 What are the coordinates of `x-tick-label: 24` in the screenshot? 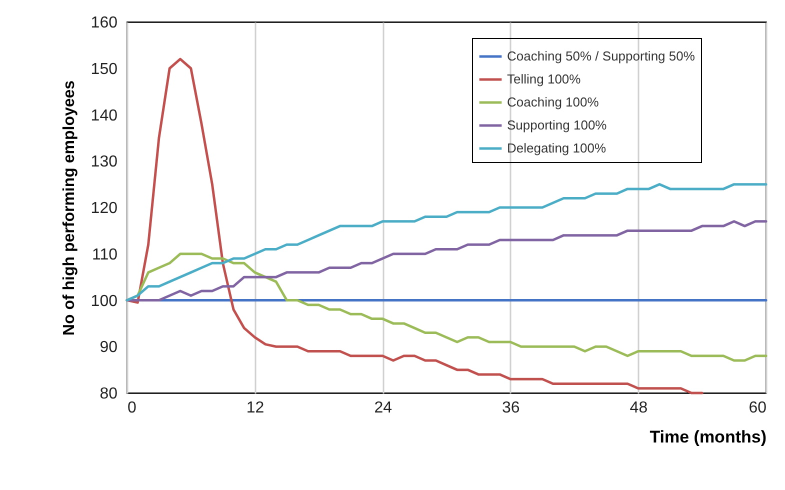 It's located at (383, 408).